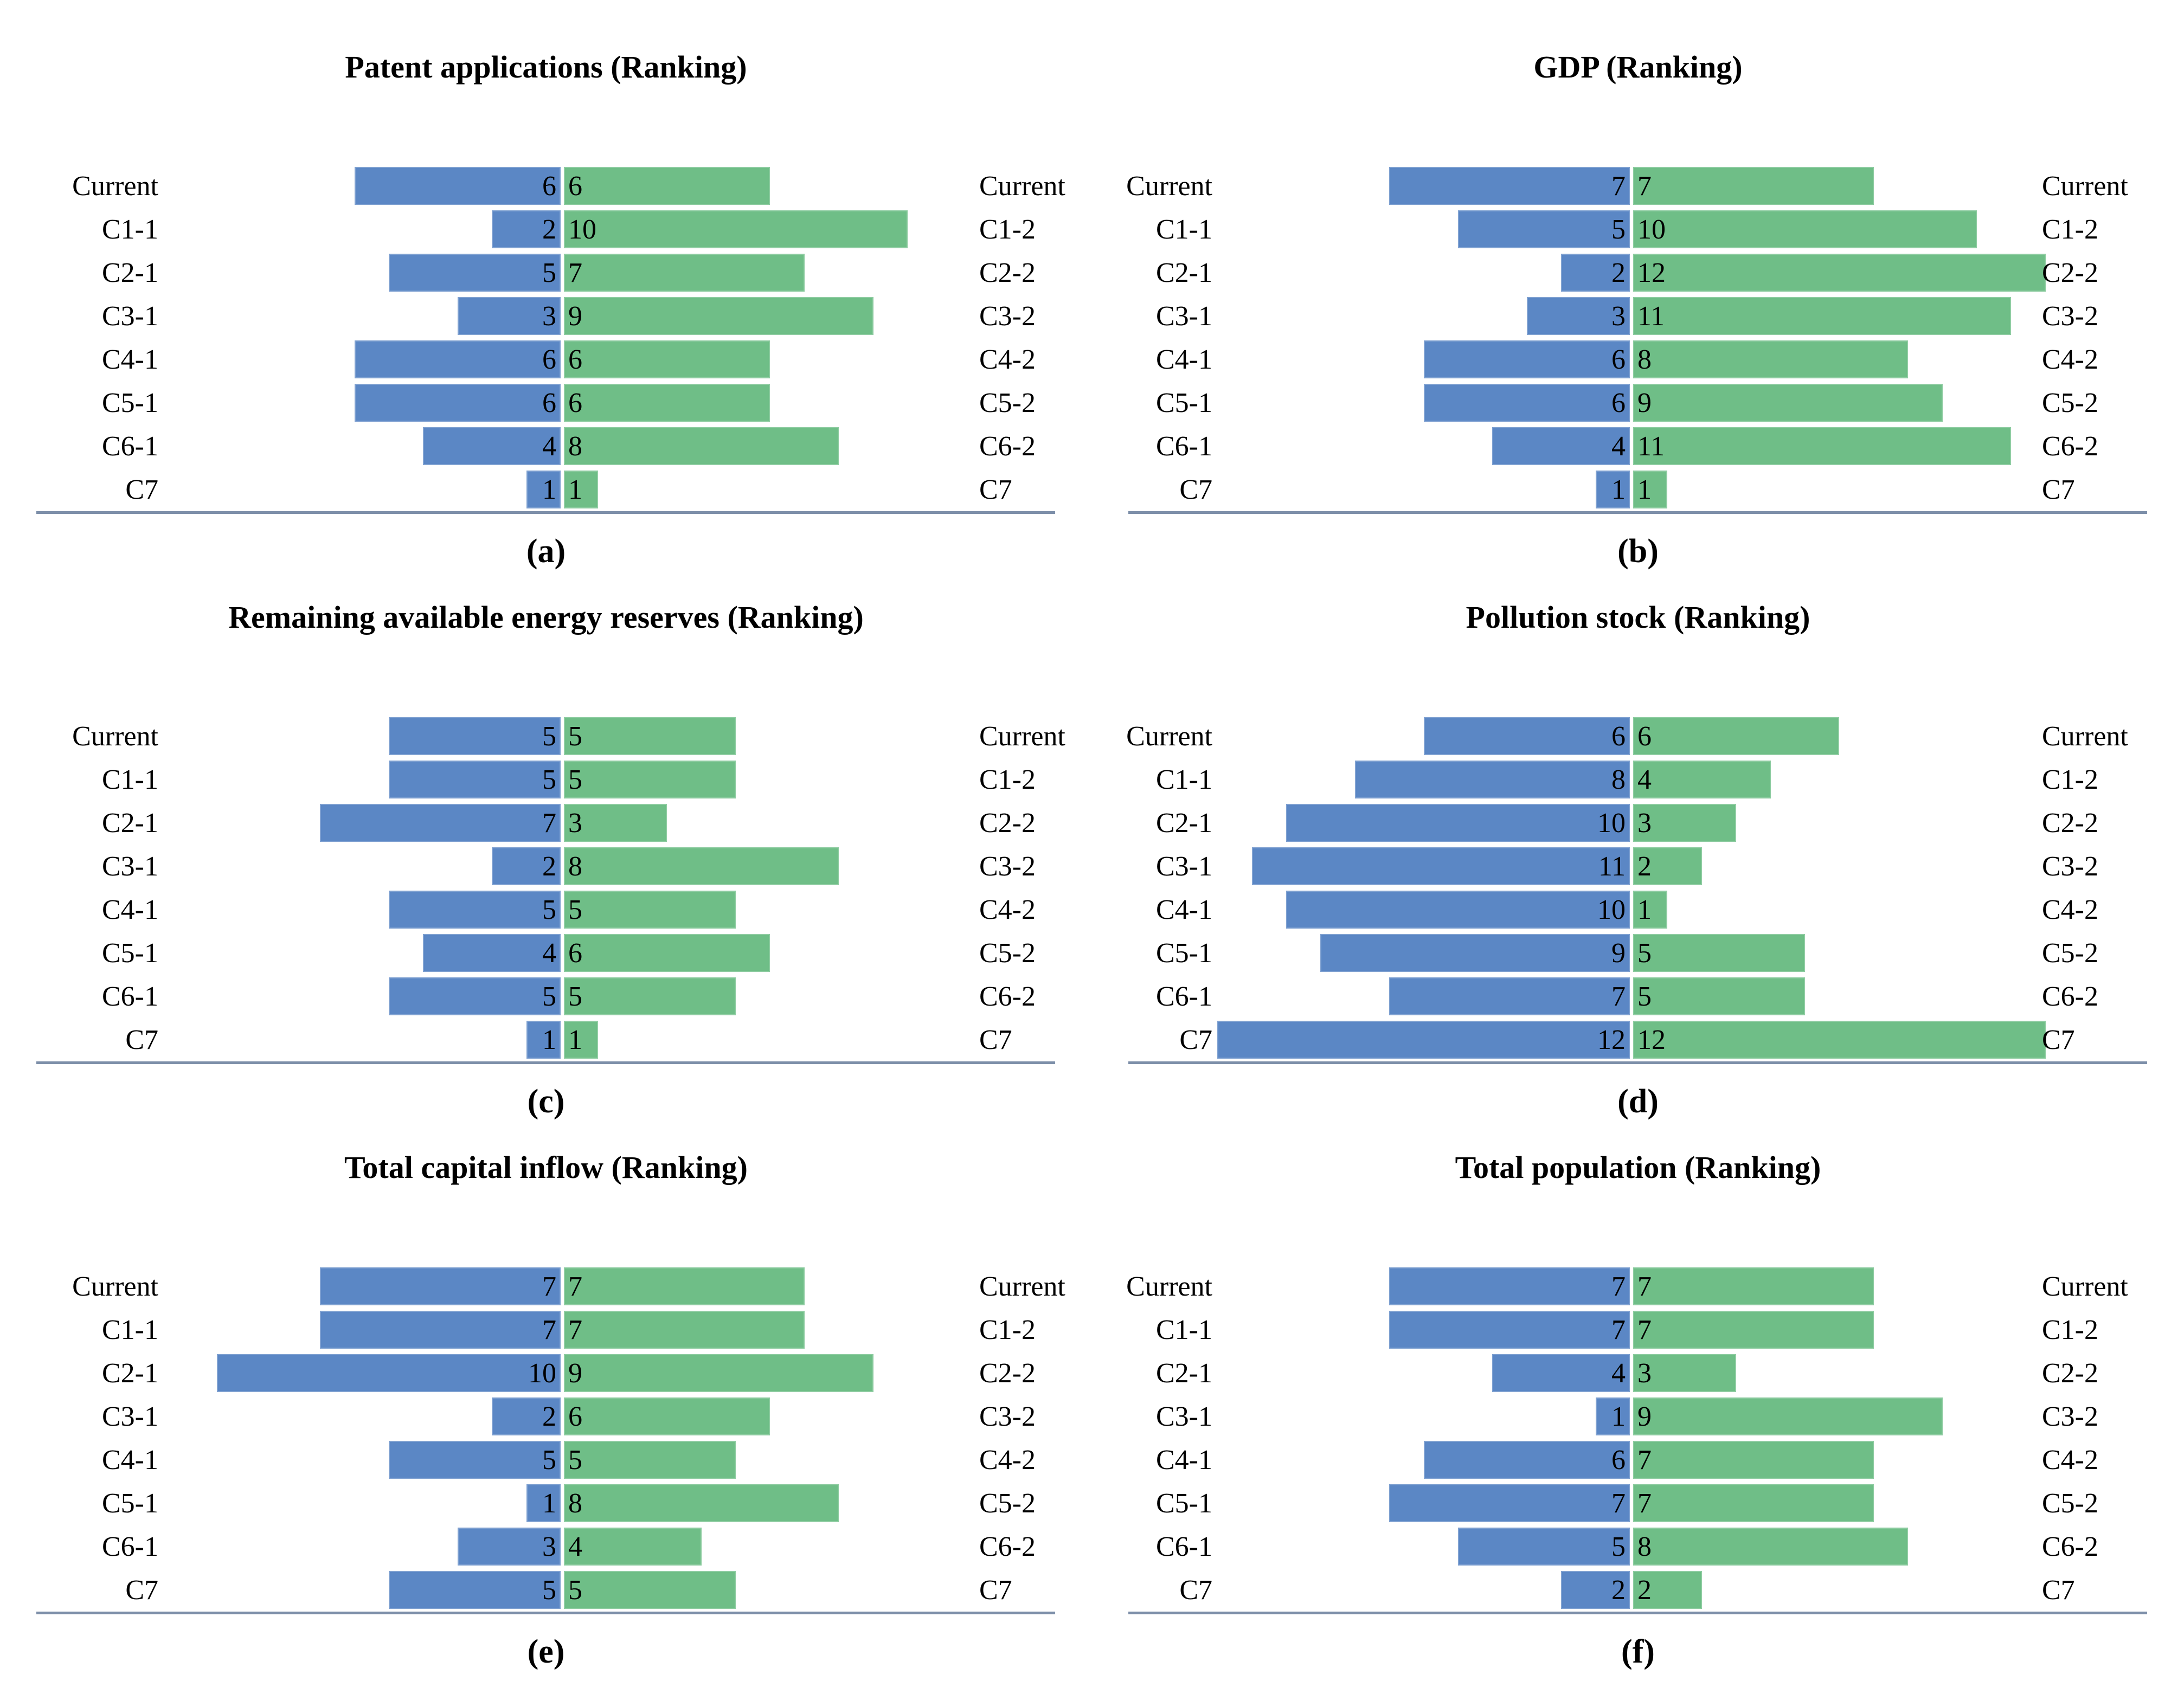  Describe the element at coordinates (1619, 1373) in the screenshot. I see `left-bar-value: 4` at that location.